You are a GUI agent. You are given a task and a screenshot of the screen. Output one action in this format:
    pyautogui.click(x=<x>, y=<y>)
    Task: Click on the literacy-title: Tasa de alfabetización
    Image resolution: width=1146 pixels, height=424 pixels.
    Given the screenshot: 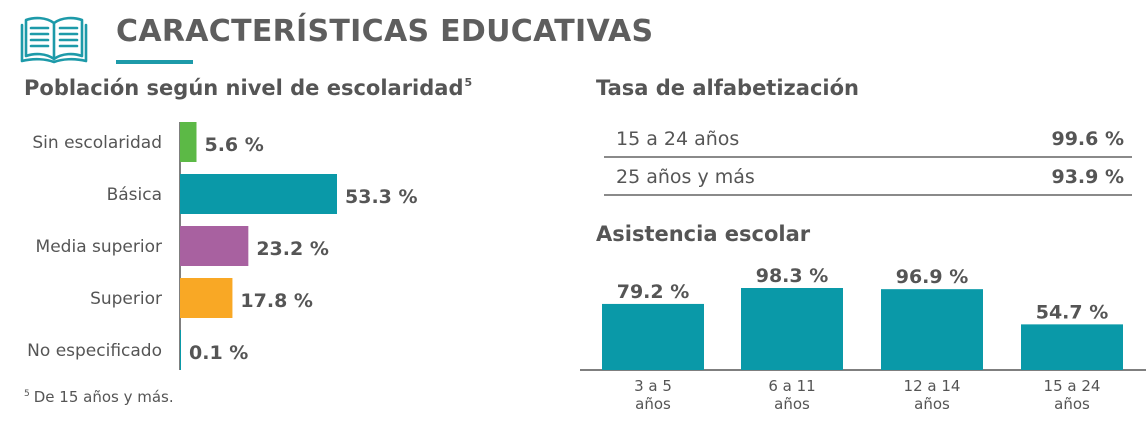 What is the action you would take?
    pyautogui.click(x=727, y=88)
    